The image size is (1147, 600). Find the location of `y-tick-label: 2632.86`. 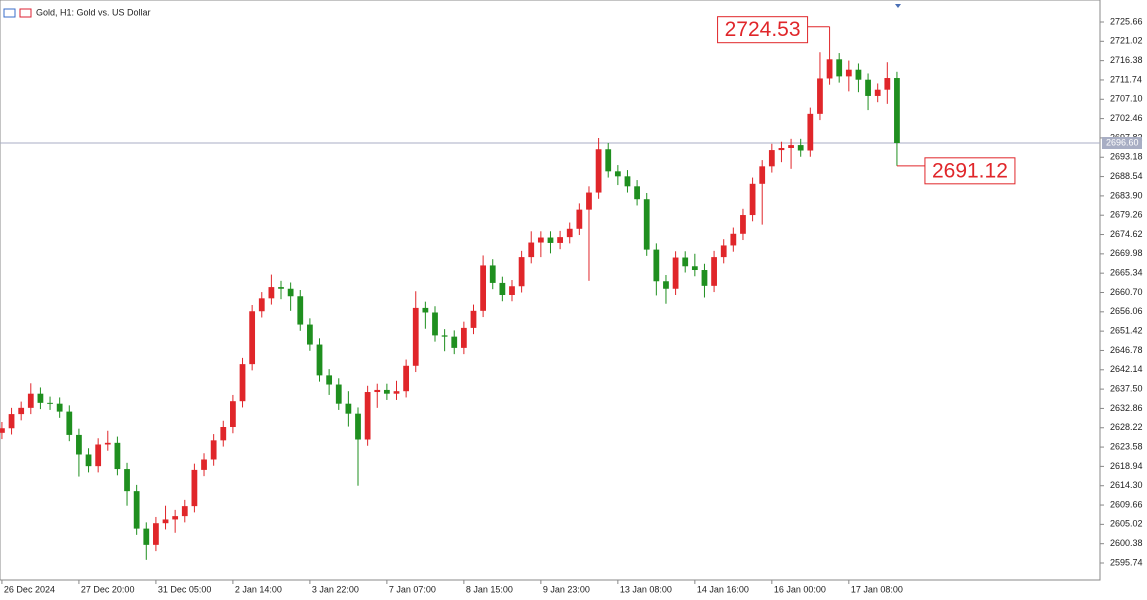

y-tick-label: 2632.86 is located at coordinates (1126, 408).